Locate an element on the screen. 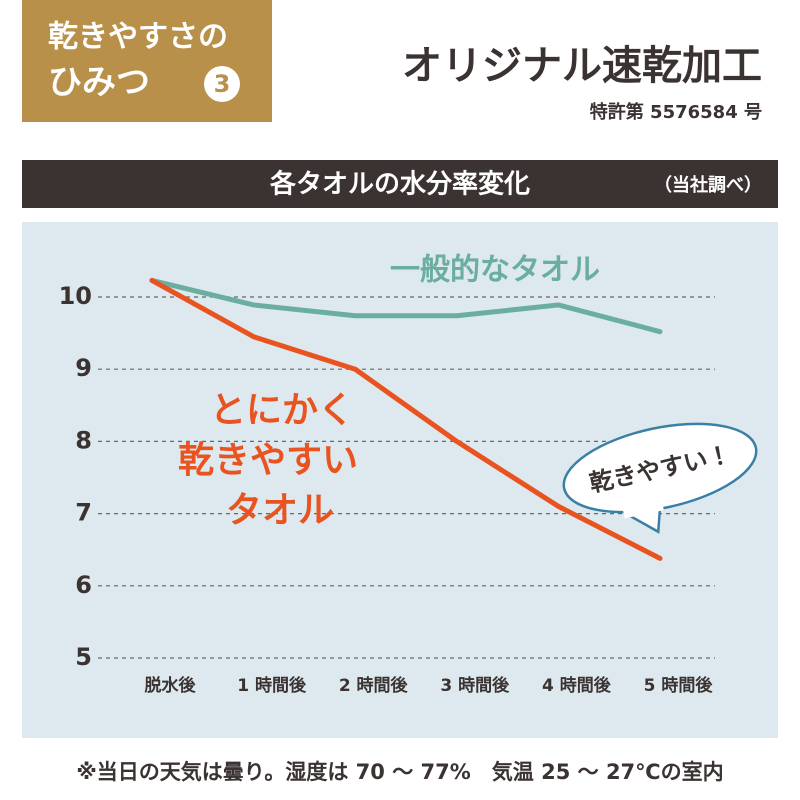 The height and width of the screenshot is (800, 800). bubble-body is located at coordinates (660, 468).